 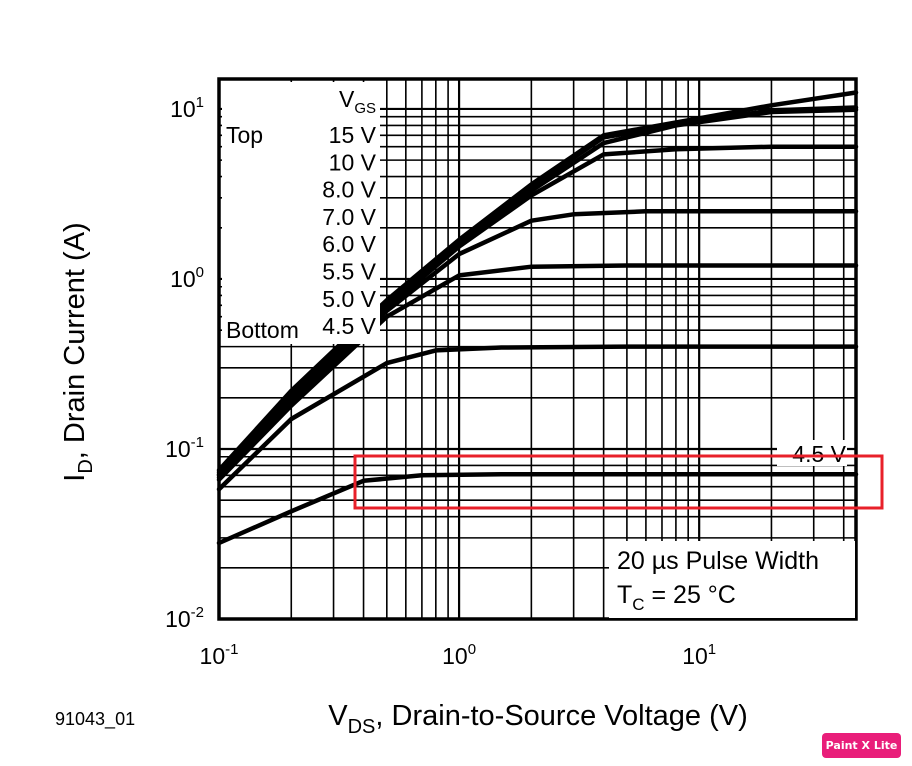 I want to click on y-axis-label: ID, Drain Current (A), so click(x=78, y=351).